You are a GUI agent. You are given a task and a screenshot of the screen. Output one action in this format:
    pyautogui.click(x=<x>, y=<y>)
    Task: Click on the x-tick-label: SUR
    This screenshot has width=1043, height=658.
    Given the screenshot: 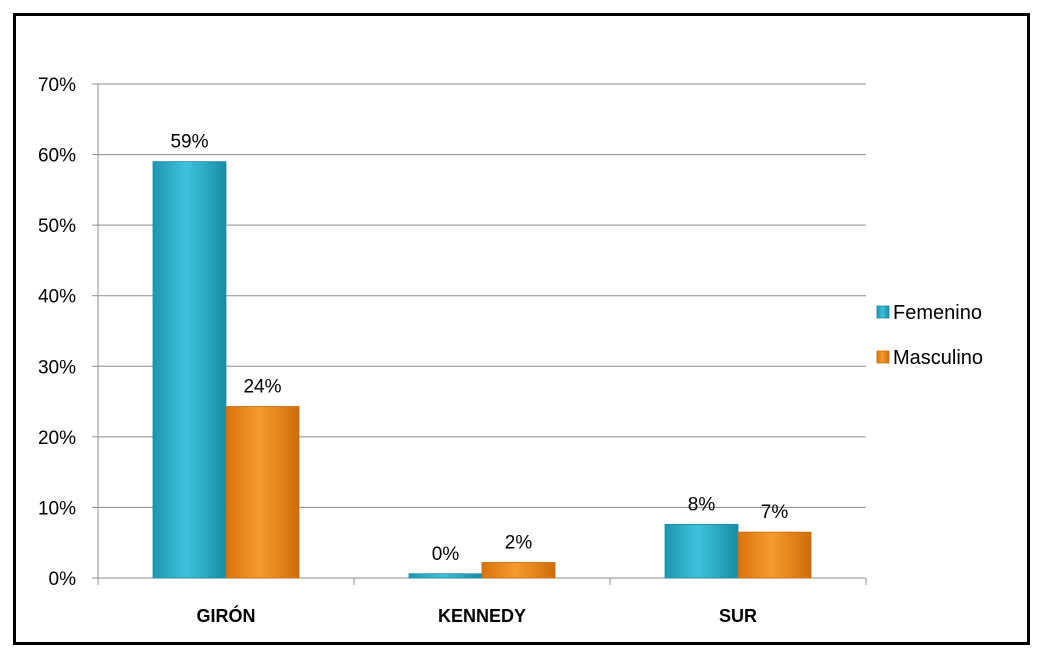 What is the action you would take?
    pyautogui.click(x=738, y=616)
    